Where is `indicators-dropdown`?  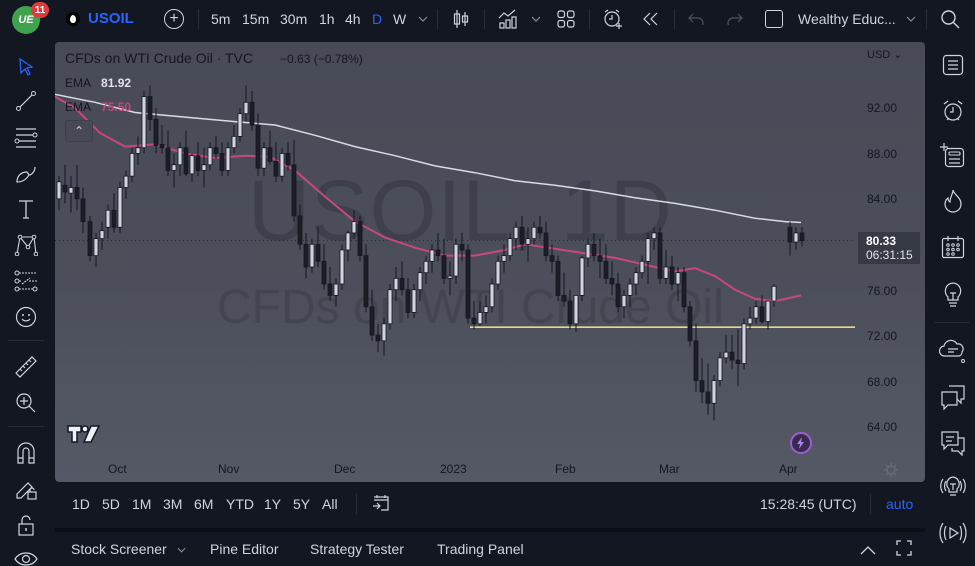 indicators-dropdown is located at coordinates (536, 19).